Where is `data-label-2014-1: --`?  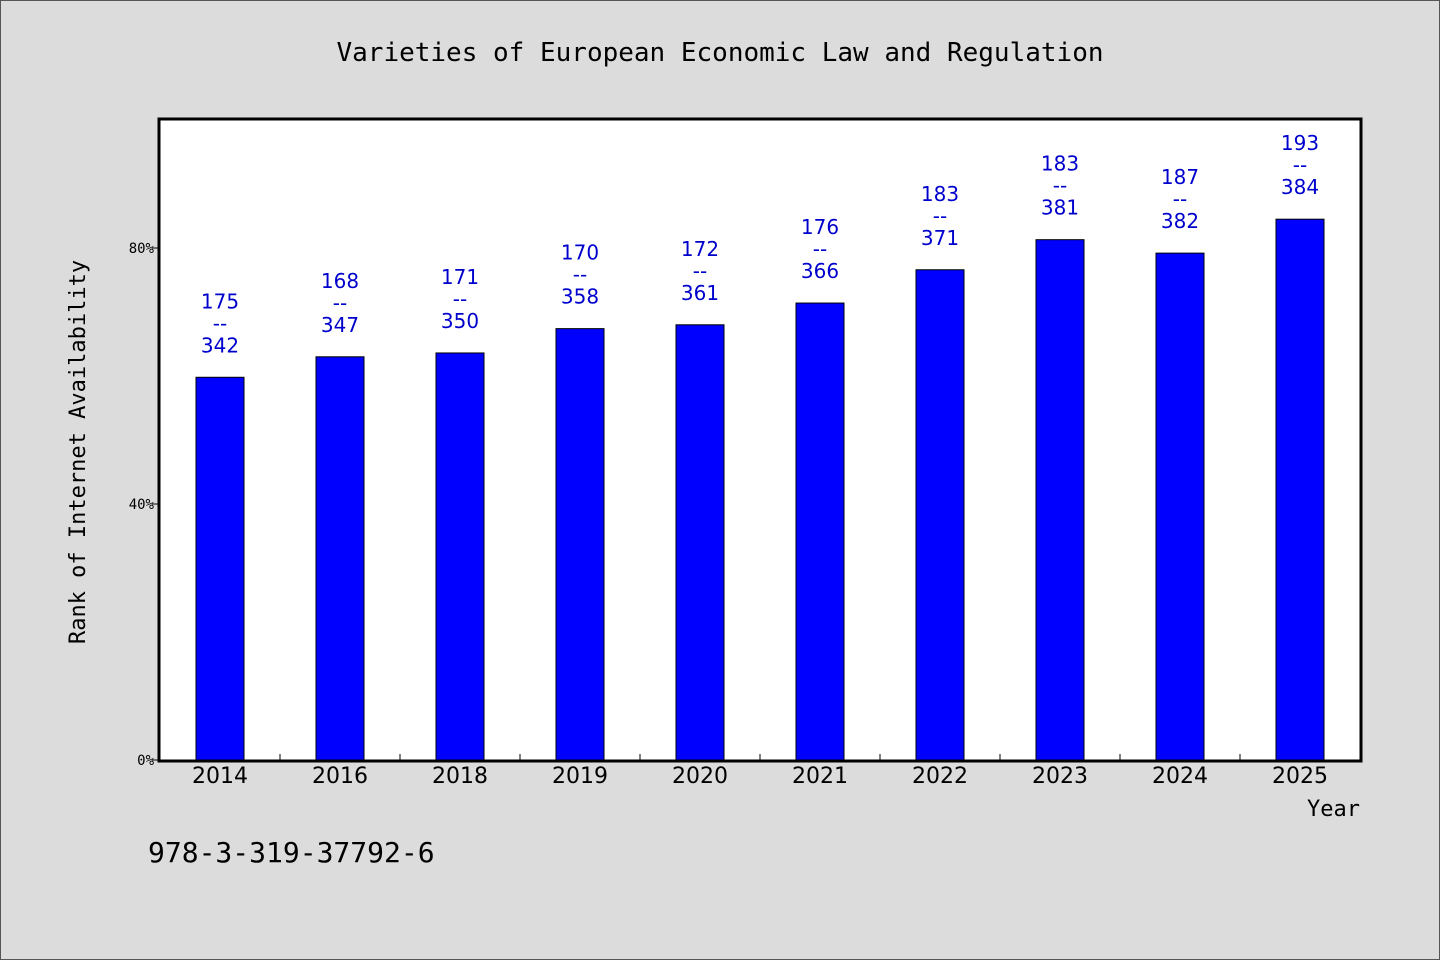 data-label-2014-1: -- is located at coordinates (220, 323).